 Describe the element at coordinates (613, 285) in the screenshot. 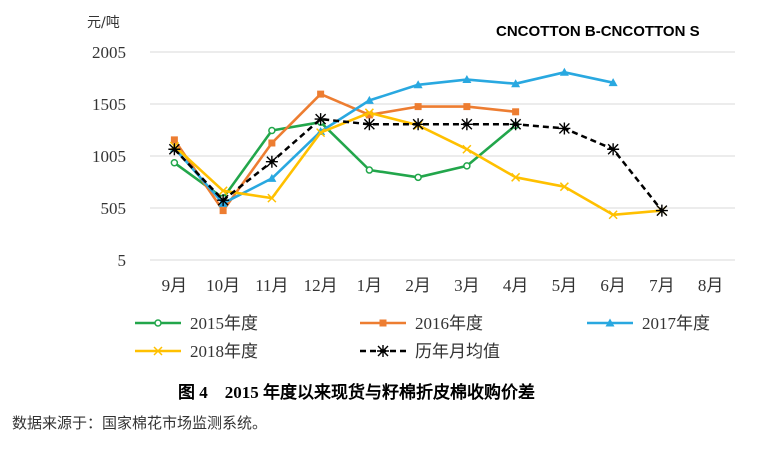

I see `x-tick-label: 6月` at that location.